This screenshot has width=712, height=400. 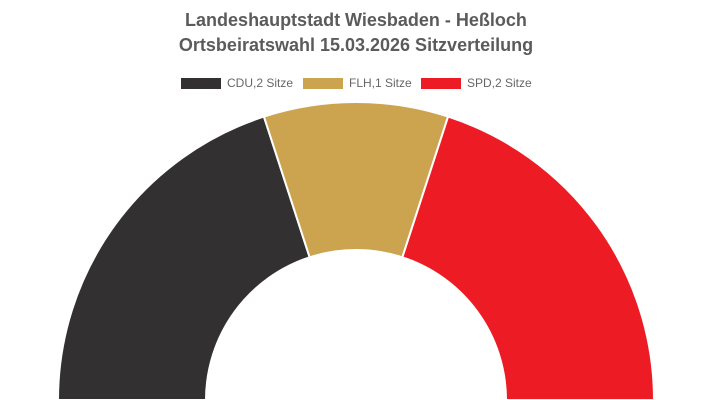 I want to click on legend-item-cdu: CDU,2 Sitze, so click(x=237, y=83).